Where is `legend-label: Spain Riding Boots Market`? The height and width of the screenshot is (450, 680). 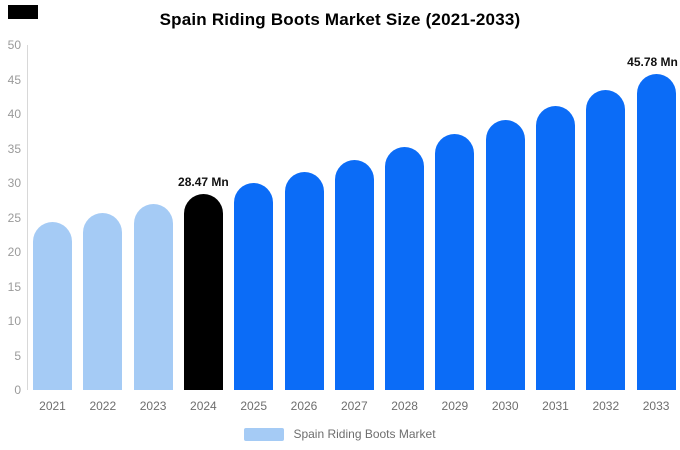 legend-label: Spain Riding Boots Market is located at coordinates (364, 434).